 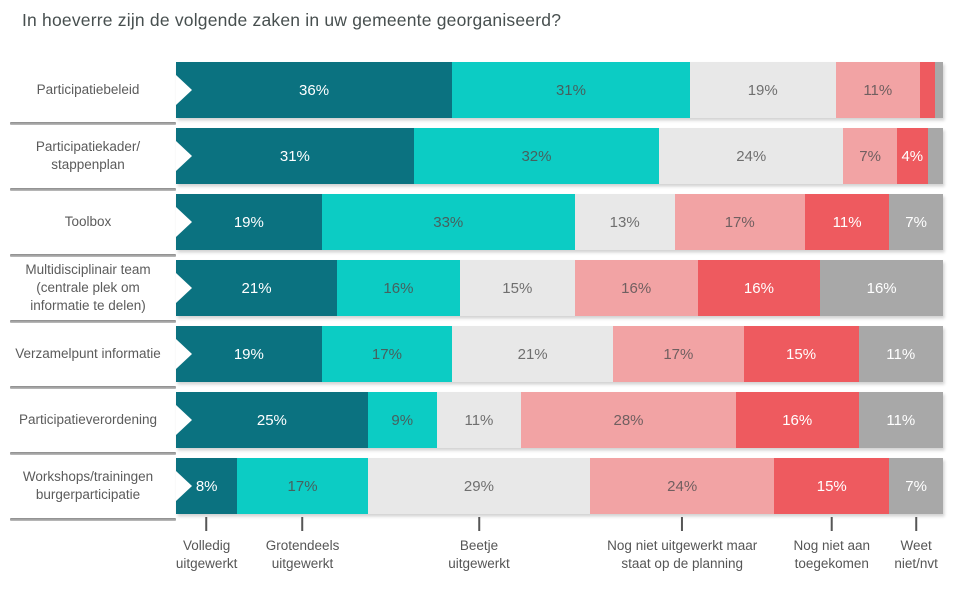 I want to click on row-label: Verzamelpunt informatie, so click(x=88, y=357).